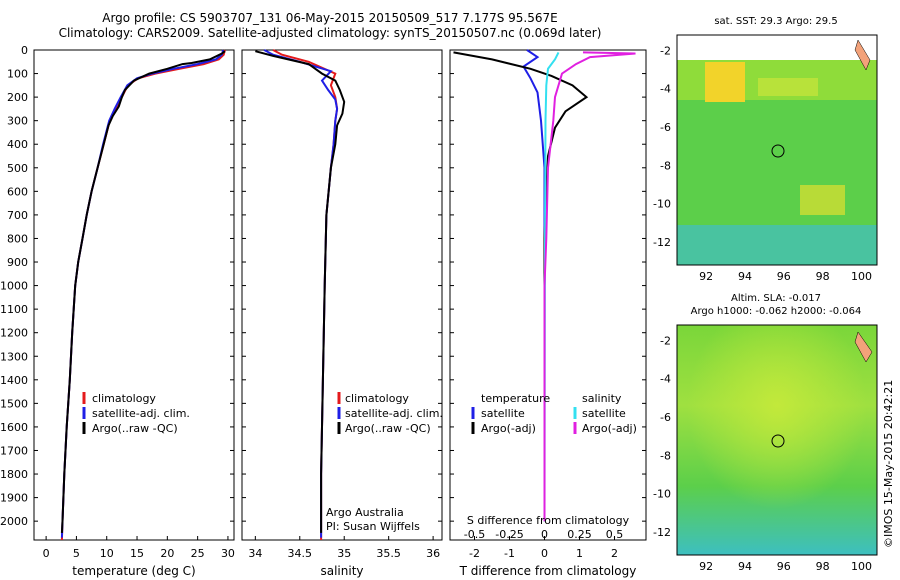 The height and width of the screenshot is (580, 900). I want to click on sst-map-frame, so click(777, 150).